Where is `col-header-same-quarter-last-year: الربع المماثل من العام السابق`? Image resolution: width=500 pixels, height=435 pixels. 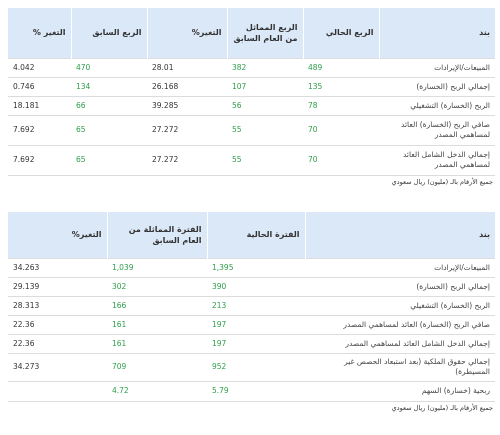
col-header-same-quarter-last-year: الربع المماثل من العام السابق is located at coordinates (264, 33).